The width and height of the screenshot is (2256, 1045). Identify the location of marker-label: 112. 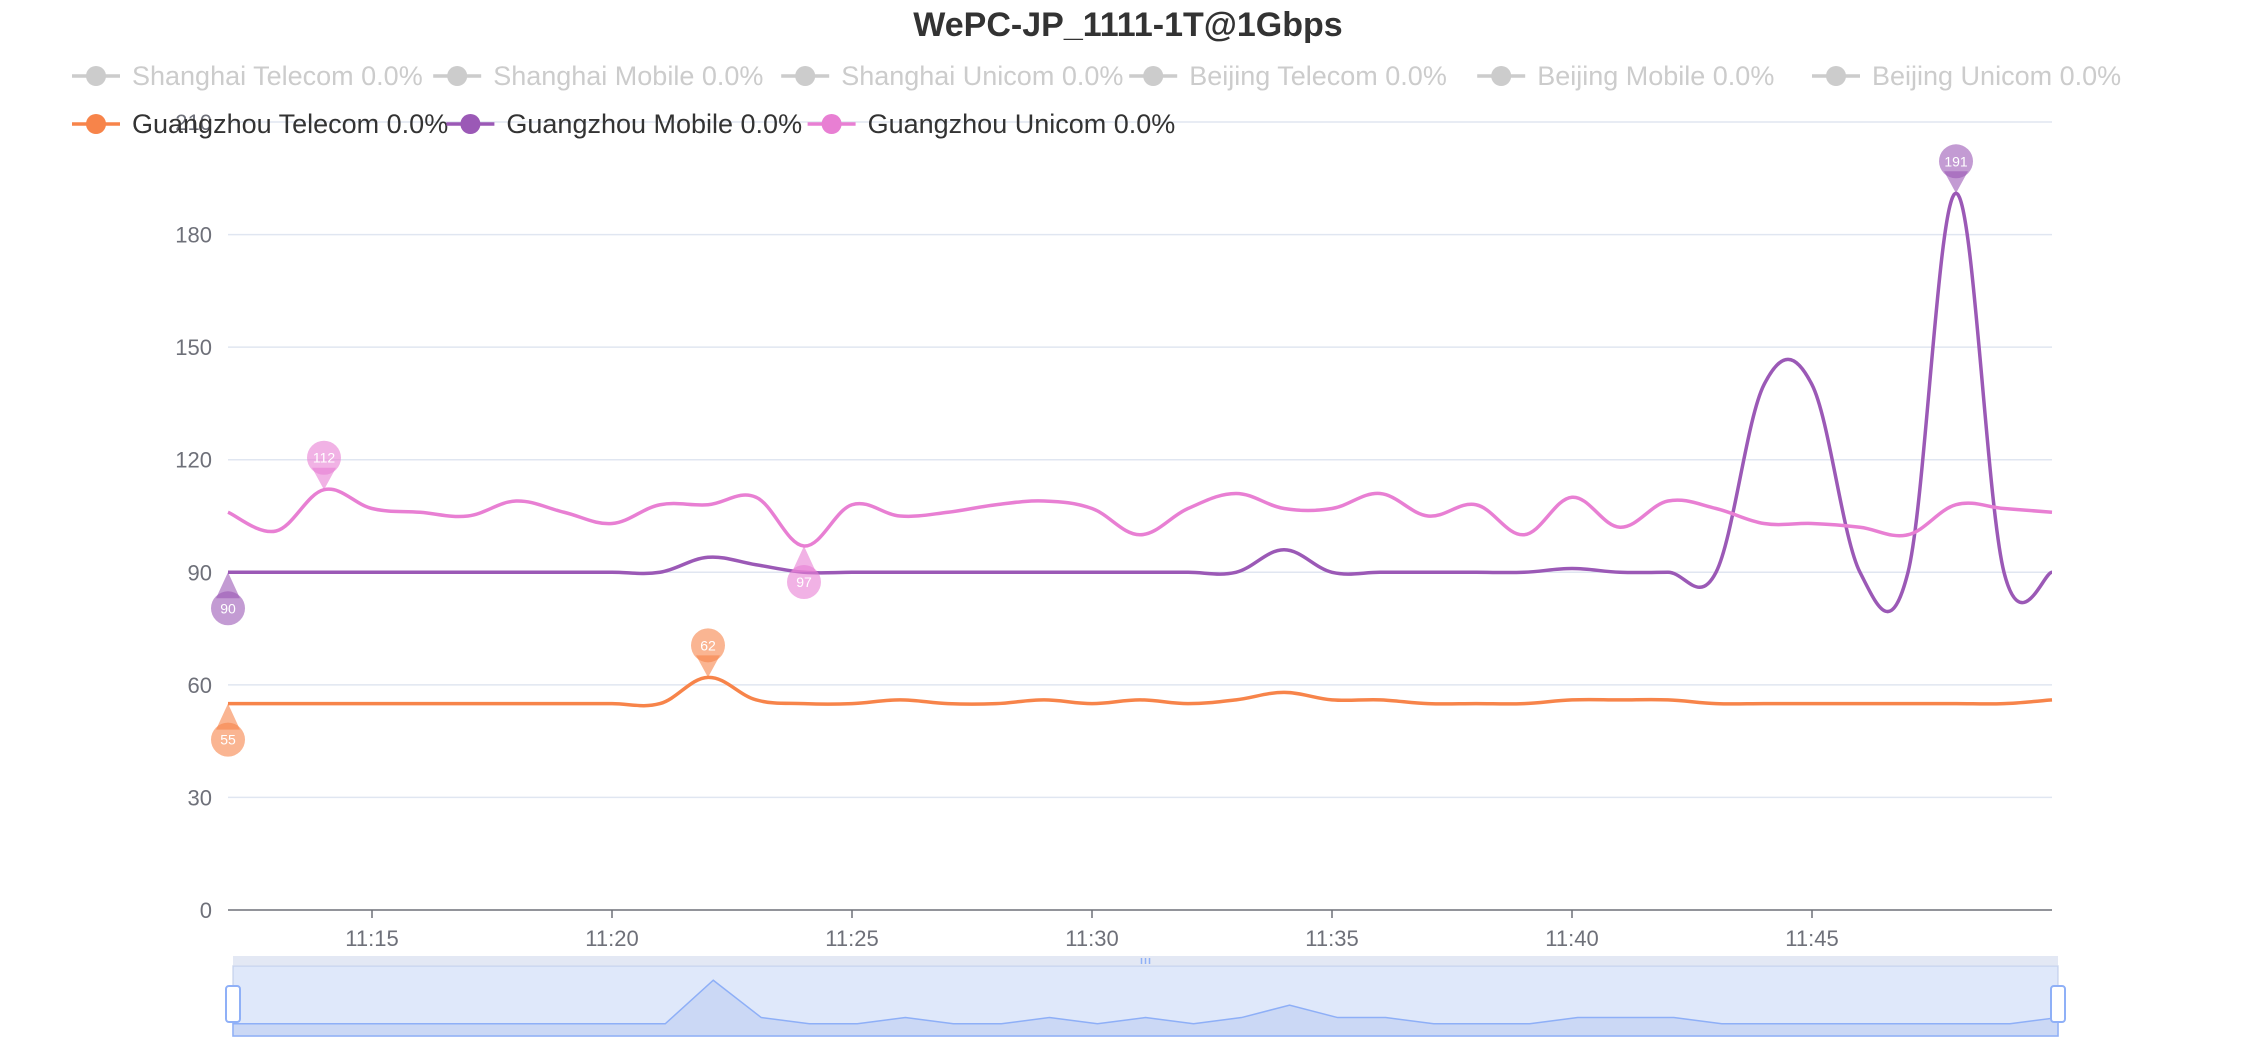
(324, 458).